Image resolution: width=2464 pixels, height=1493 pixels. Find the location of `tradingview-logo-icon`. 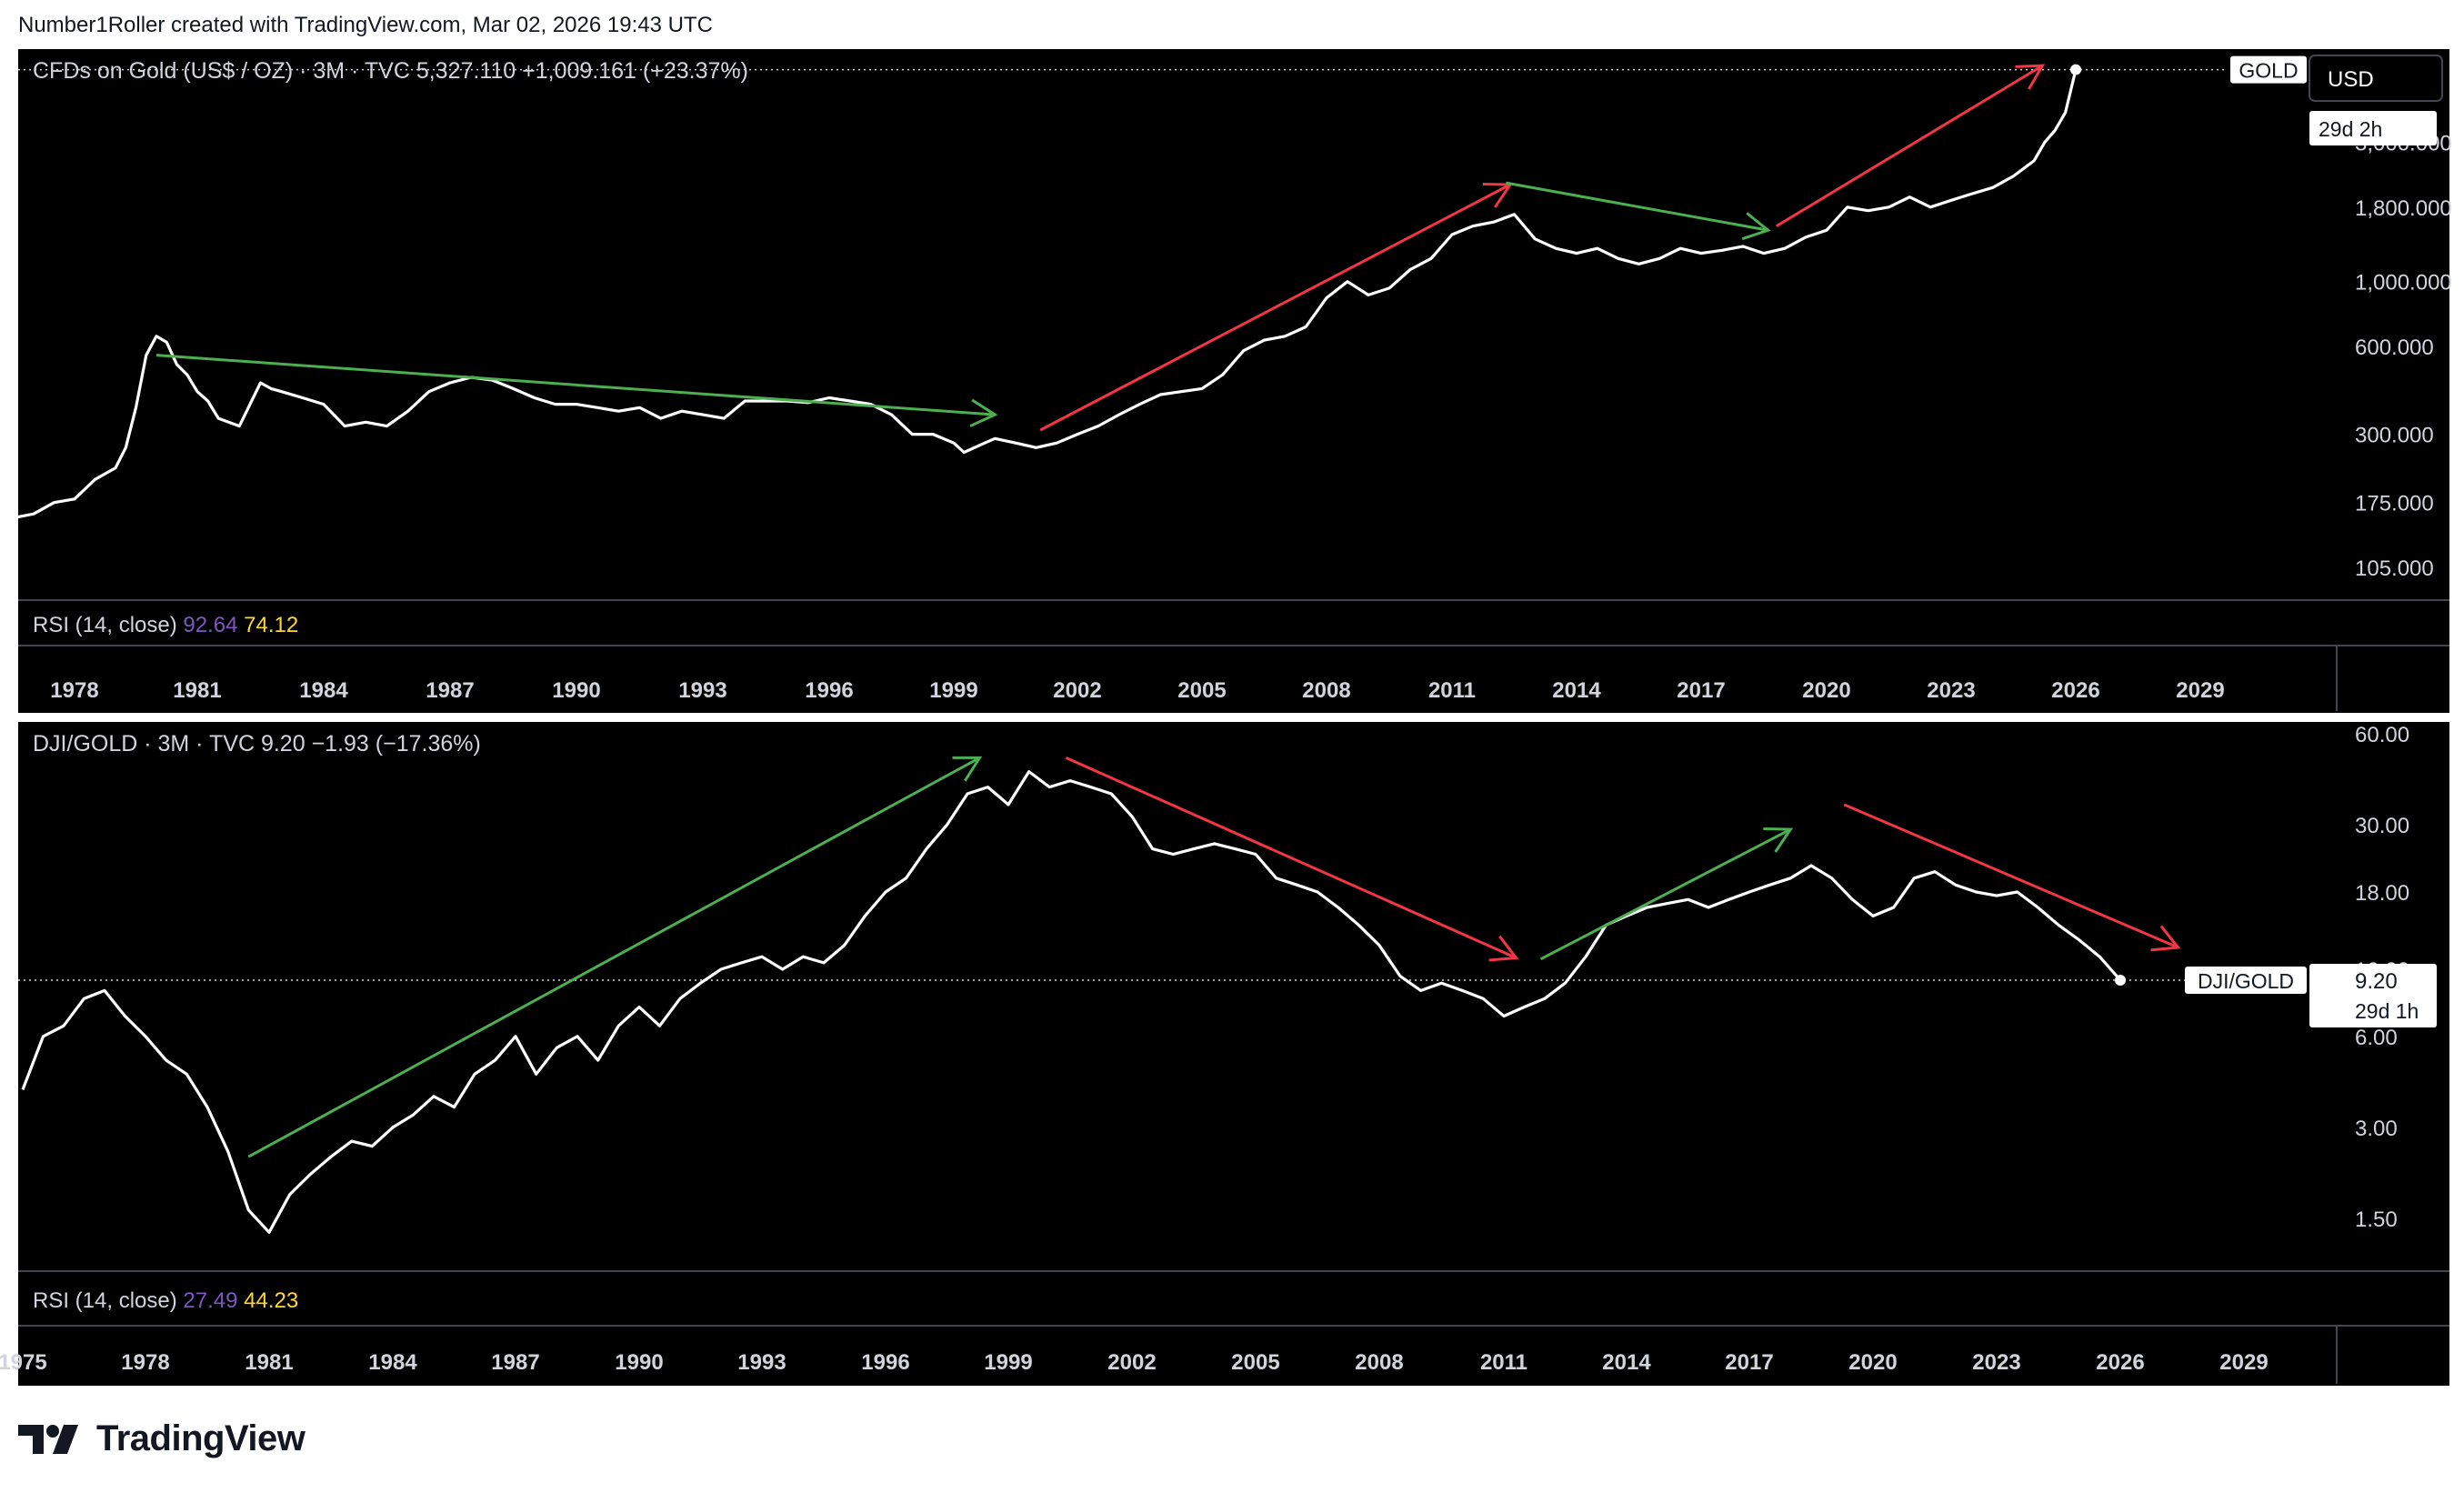

tradingview-logo-icon is located at coordinates (48, 1439).